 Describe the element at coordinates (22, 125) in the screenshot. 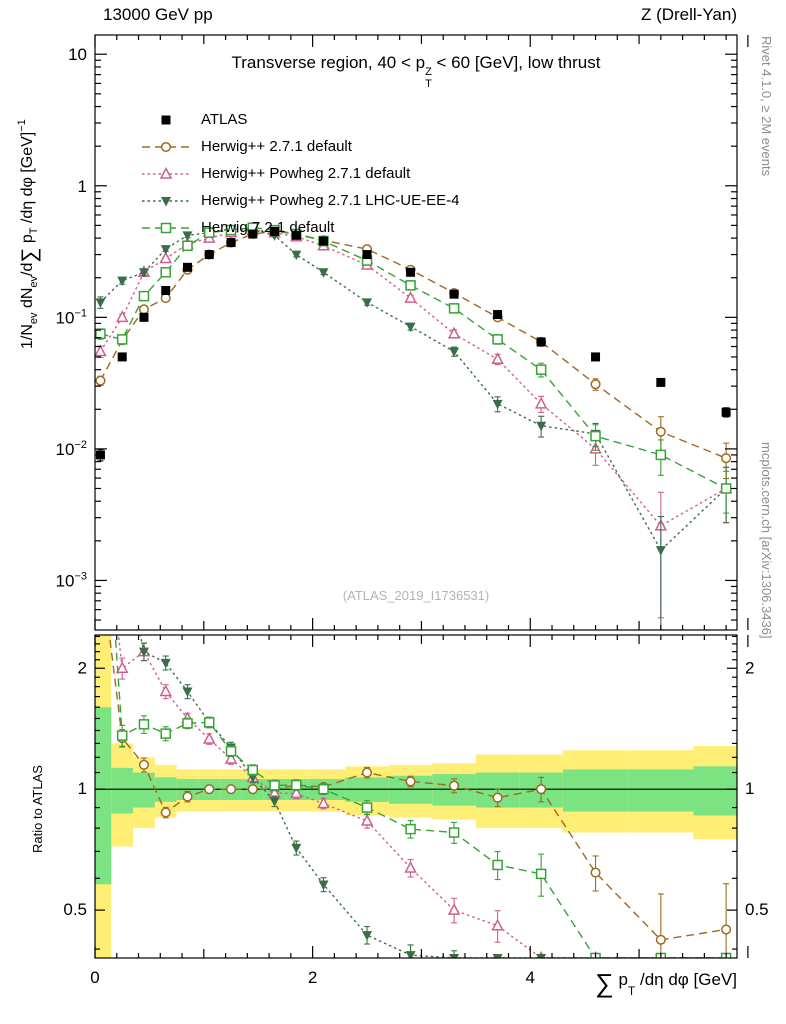

I see `y-axis-label-exp: −1` at that location.